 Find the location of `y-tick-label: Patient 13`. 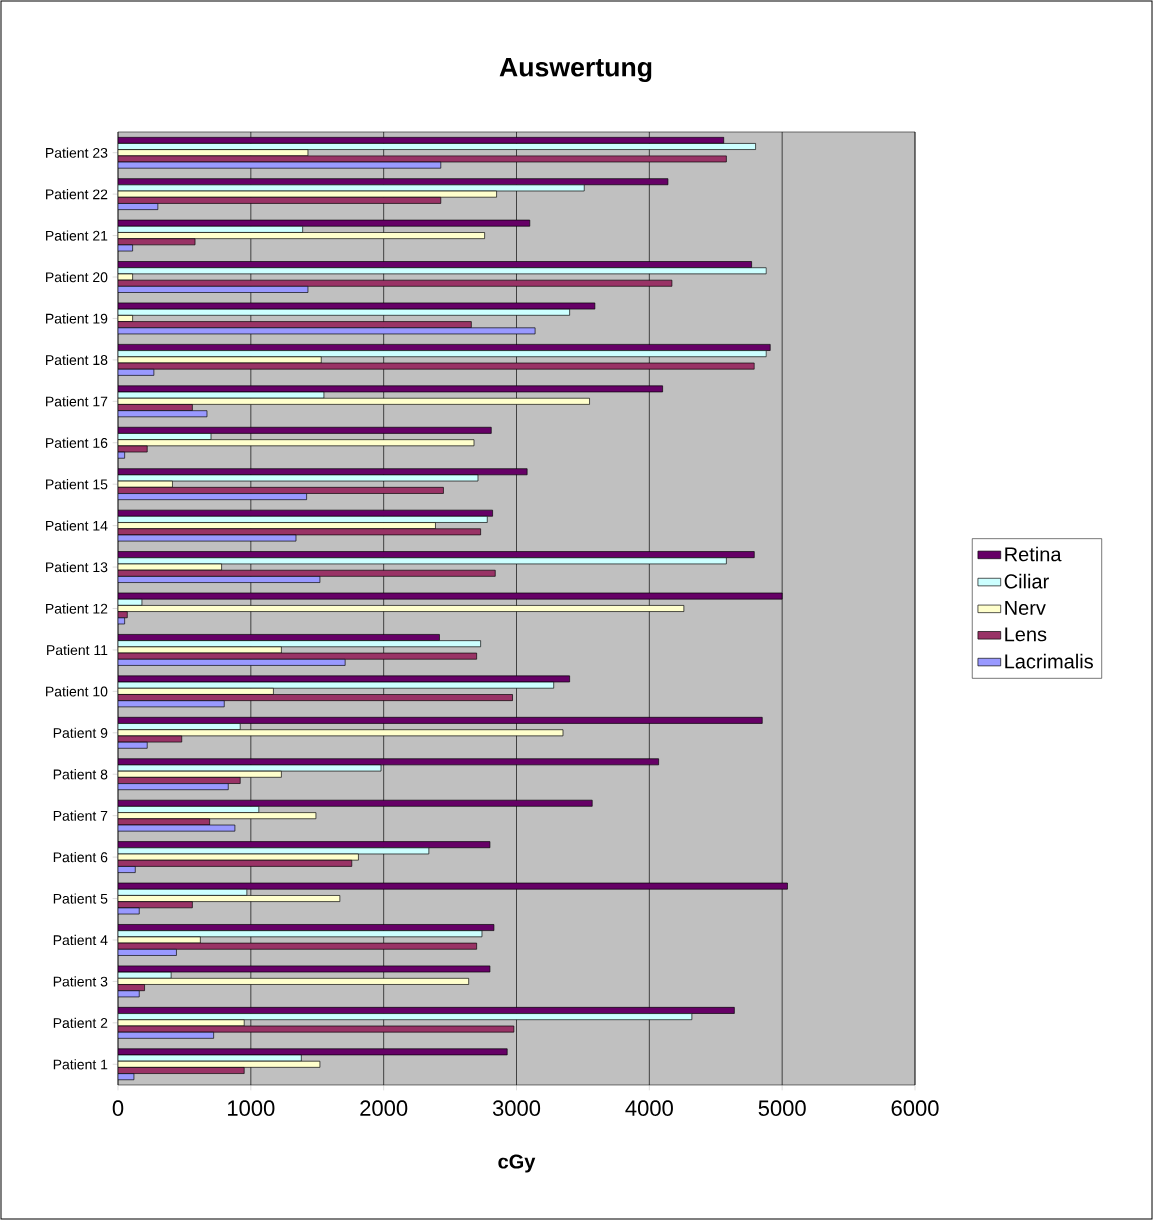

y-tick-label: Patient 13 is located at coordinates (77, 567).